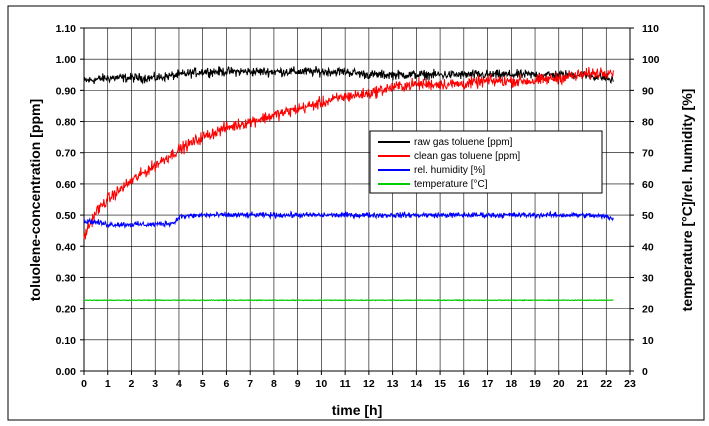 Image resolution: width=709 pixels, height=426 pixels. Describe the element at coordinates (630, 384) in the screenshot. I see `x-tick-label: 23` at that location.